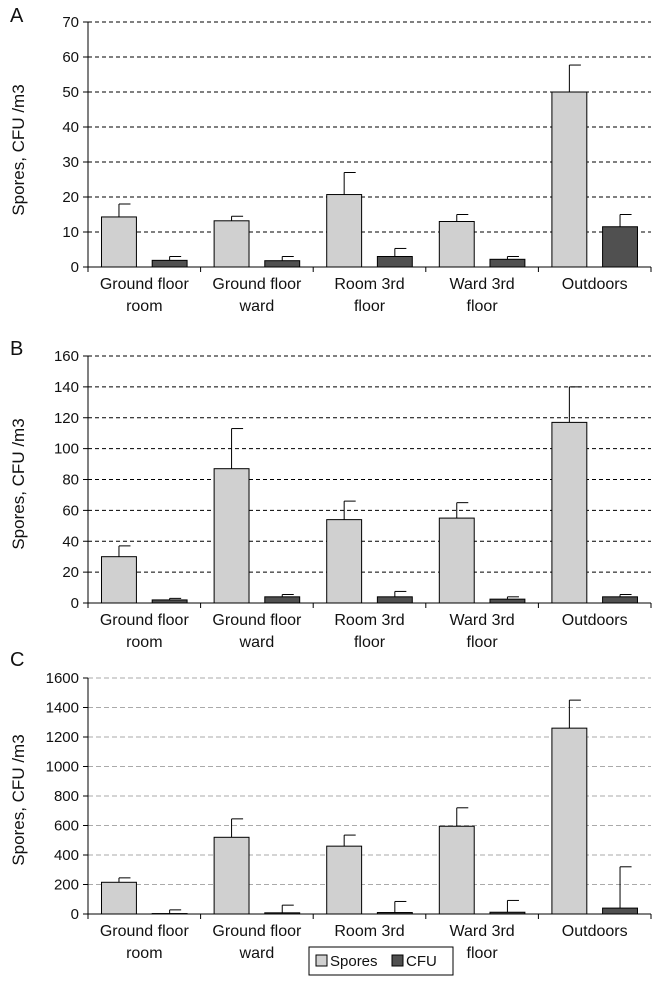 Image resolution: width=662 pixels, height=1003 pixels. I want to click on y-tick-label: 1400, so click(62, 708).